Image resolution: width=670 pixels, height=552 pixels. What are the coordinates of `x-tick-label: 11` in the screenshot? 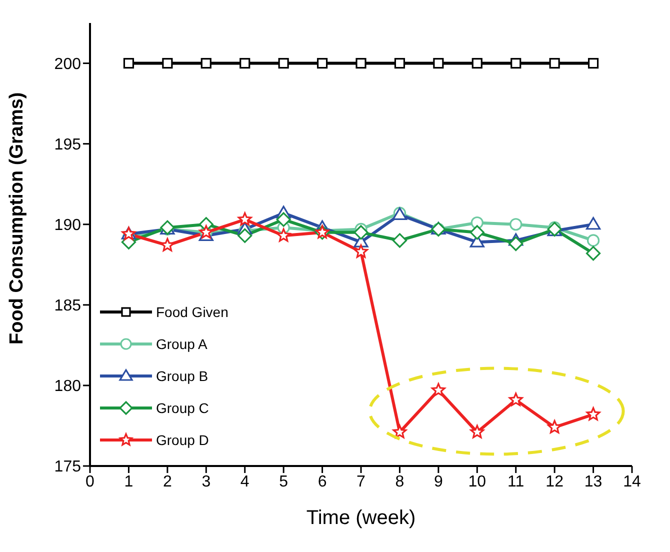 It's located at (516, 481).